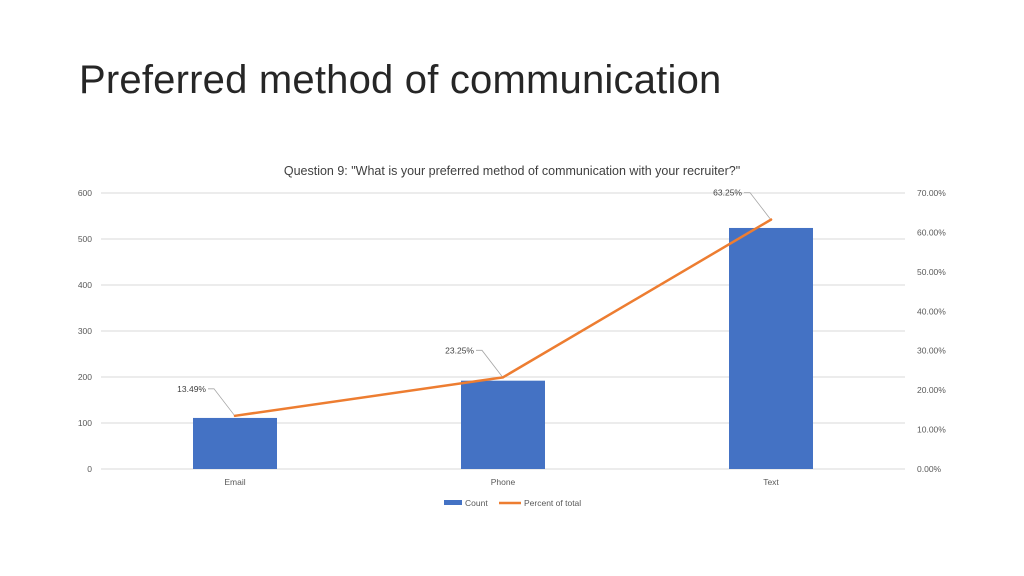  What do you see at coordinates (931, 351) in the screenshot?
I see `secondary-tick-label: 30.00%` at bounding box center [931, 351].